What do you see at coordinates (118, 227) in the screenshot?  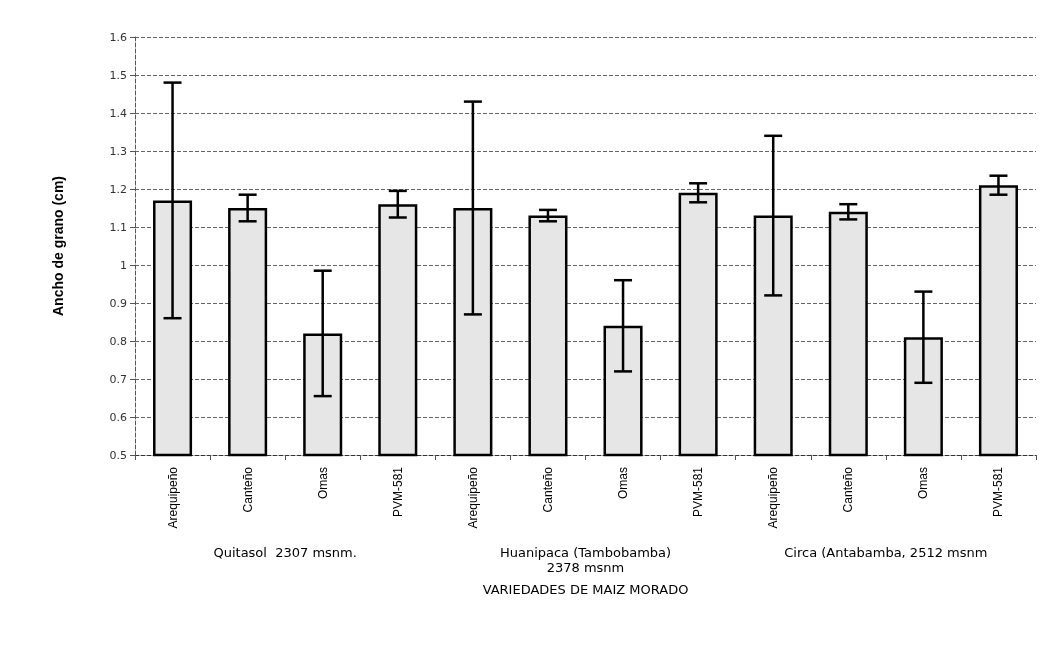 I see `y-tick-label: 1.1` at bounding box center [118, 227].